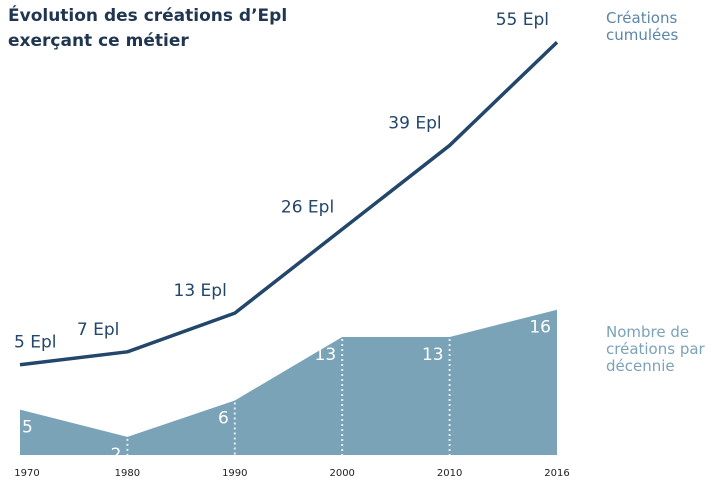 This screenshot has height=483, width=720. Describe the element at coordinates (35, 343) in the screenshot. I see `data-label: 5 Epl` at that location.